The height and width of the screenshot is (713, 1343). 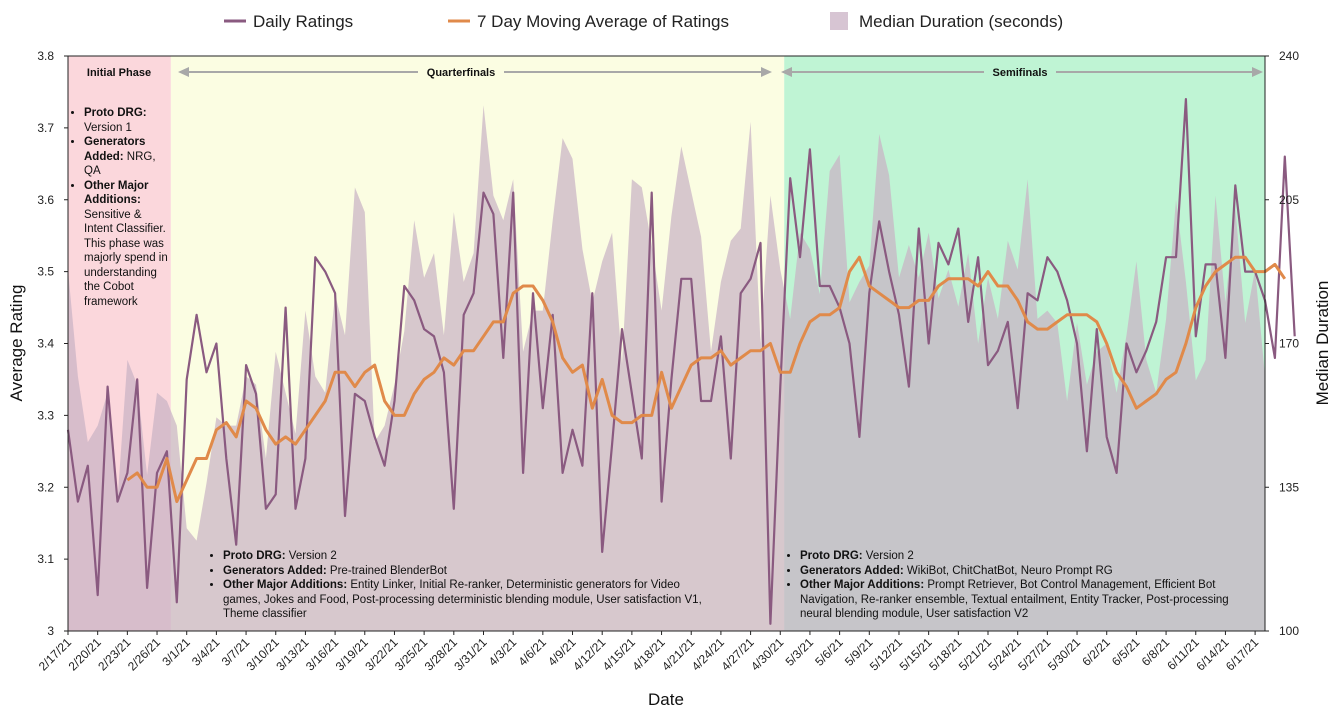 I want to click on quarterfinals-notes: Proto DRG: Version 2 Generators Added, so click(x=461, y=585).